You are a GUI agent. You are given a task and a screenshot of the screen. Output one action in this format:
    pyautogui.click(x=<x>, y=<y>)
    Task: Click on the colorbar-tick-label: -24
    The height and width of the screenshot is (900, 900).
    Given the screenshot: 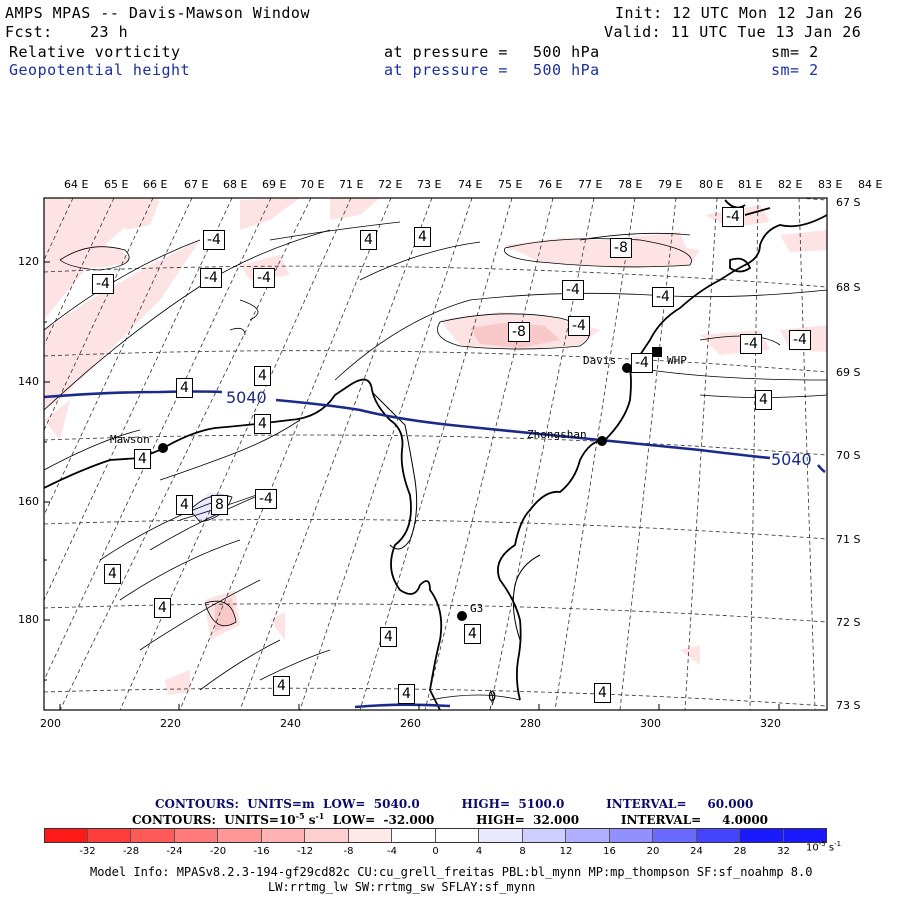 What is the action you would take?
    pyautogui.click(x=174, y=851)
    